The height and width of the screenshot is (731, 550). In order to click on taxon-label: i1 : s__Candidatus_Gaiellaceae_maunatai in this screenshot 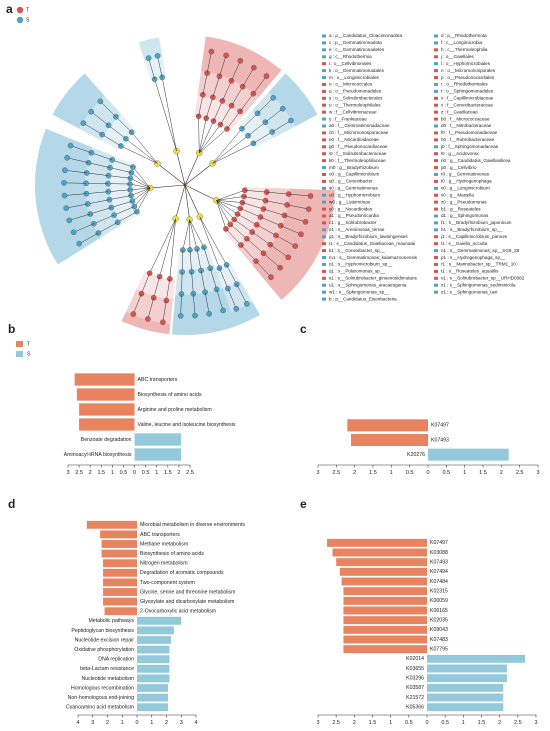, I will do `click(372, 243)`.